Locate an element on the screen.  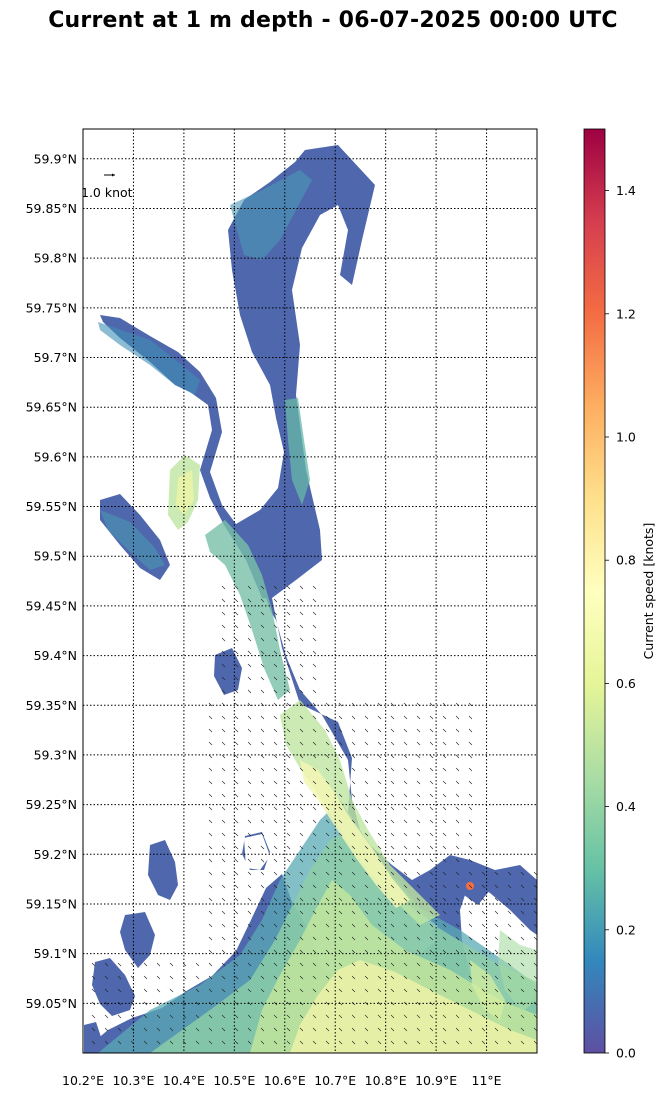
latitude-tick-label: 59.15°N is located at coordinates (51, 903).